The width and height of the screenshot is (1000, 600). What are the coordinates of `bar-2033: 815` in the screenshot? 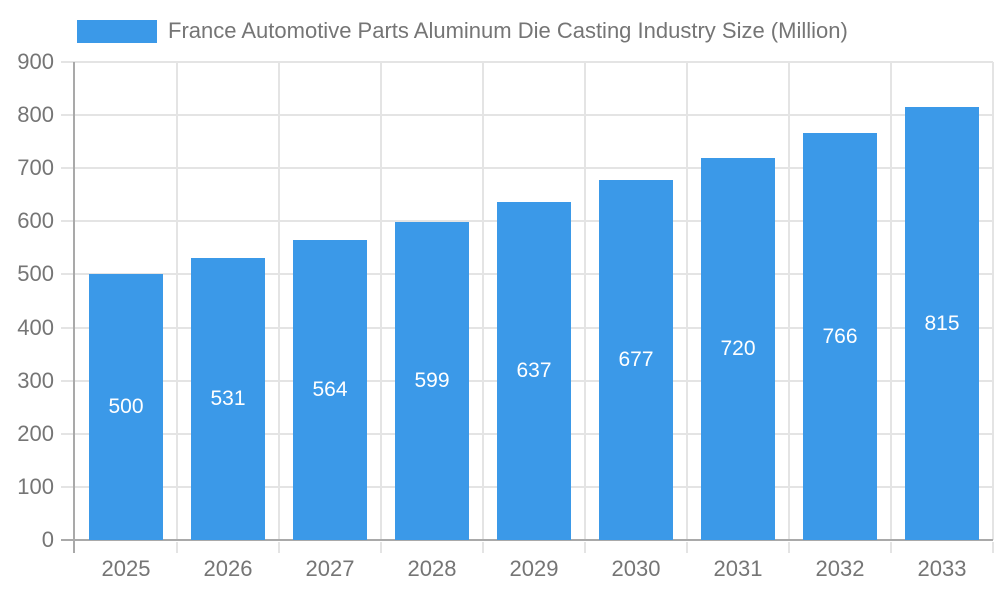 It's located at (942, 323).